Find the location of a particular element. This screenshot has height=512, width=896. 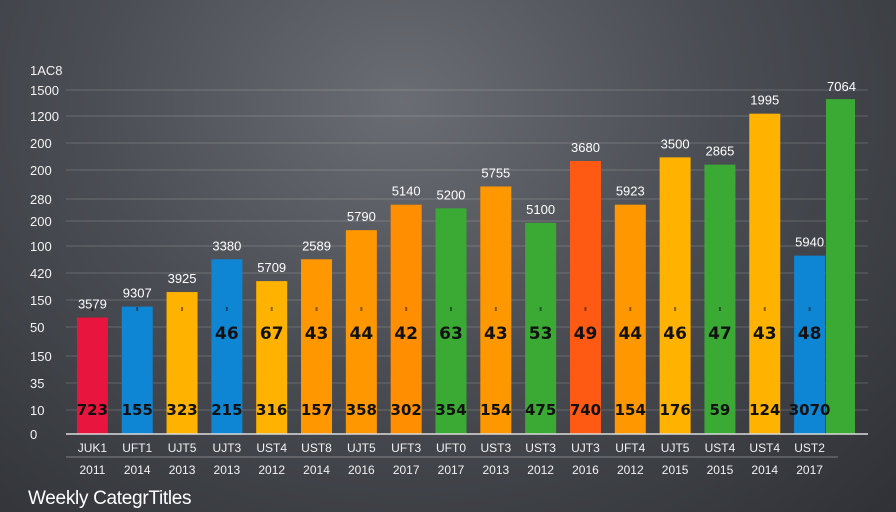

bar-bottom-label: 354 is located at coordinates (450, 410).